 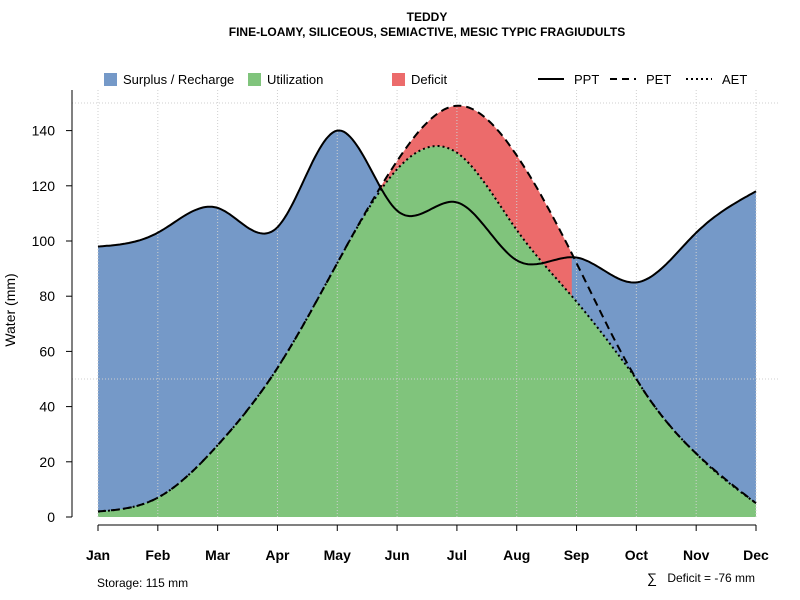 I want to click on legend-label: Utilization, so click(x=295, y=79).